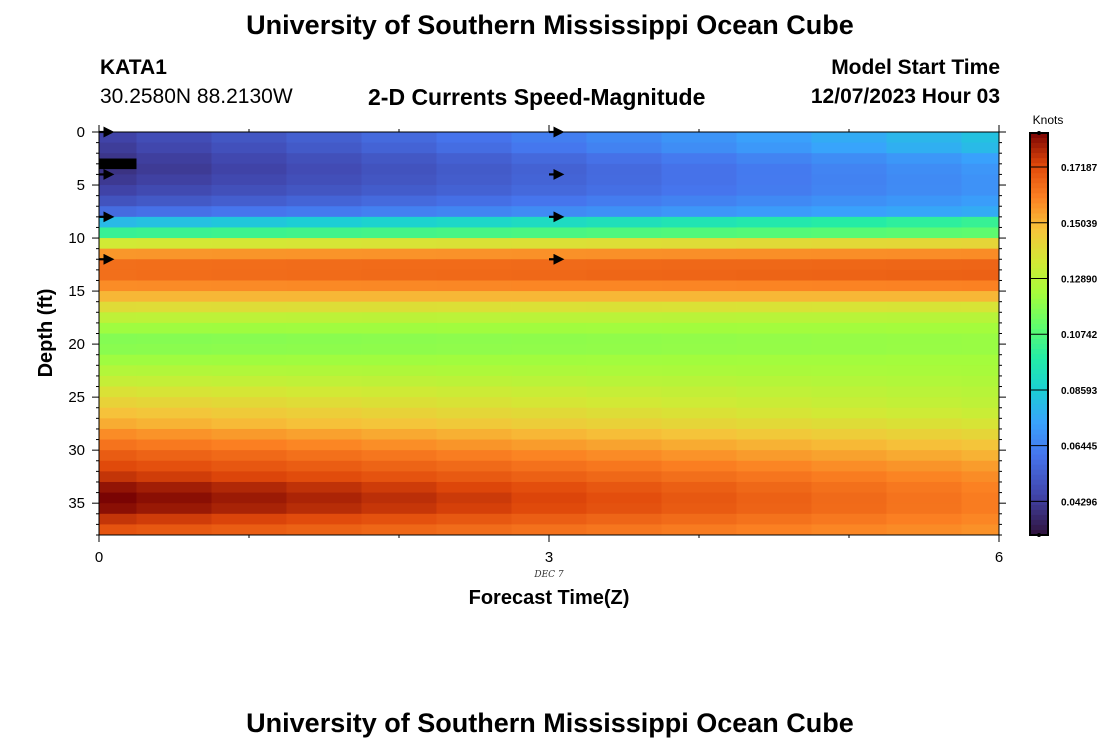 This screenshot has width=1100, height=750. What do you see at coordinates (118, 164) in the screenshot?
I see `masked-cell` at bounding box center [118, 164].